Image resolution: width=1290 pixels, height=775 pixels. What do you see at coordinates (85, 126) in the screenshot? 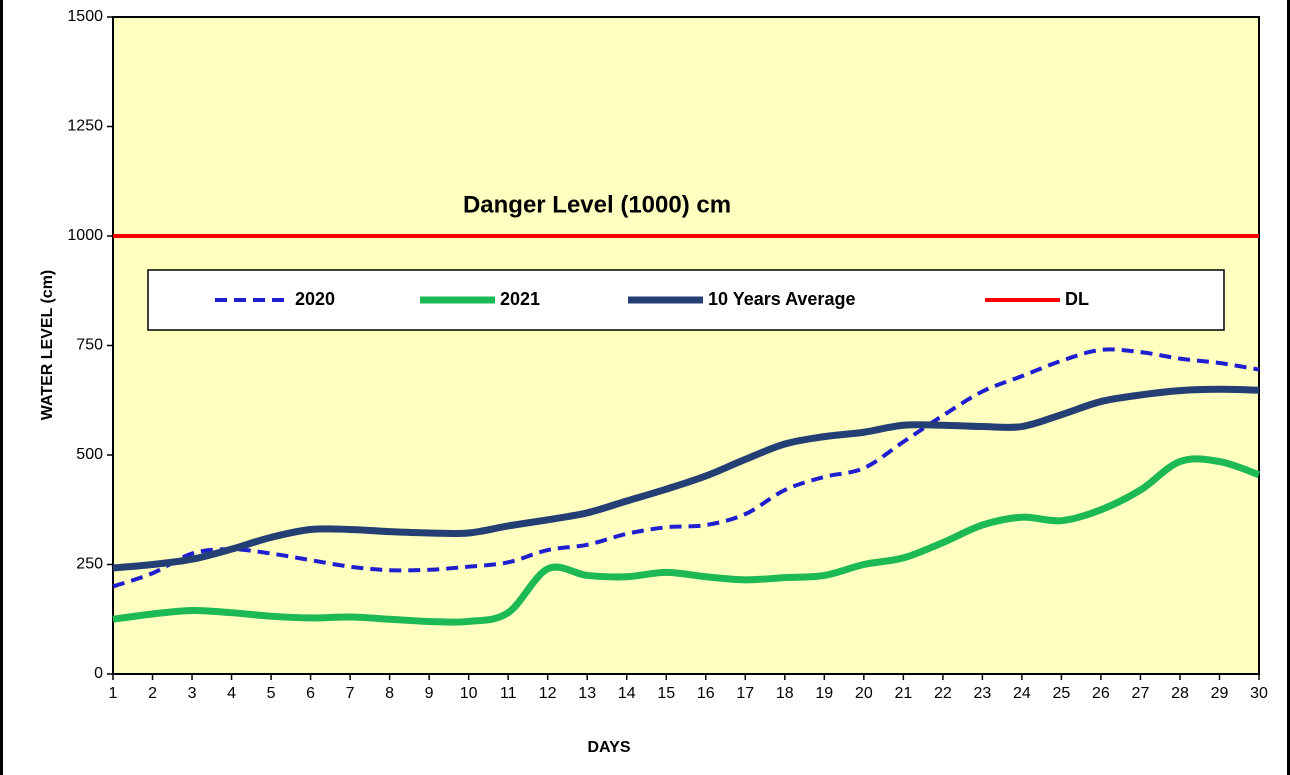
I see `y-tick-label: 1250` at bounding box center [85, 126].